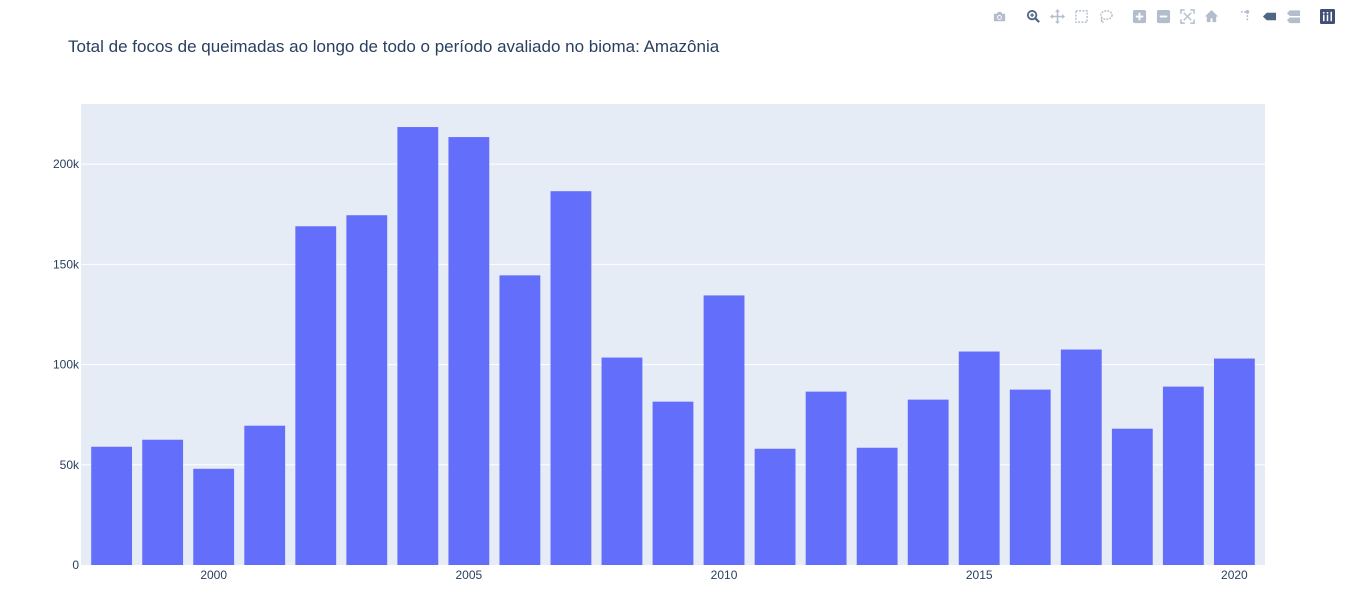 The width and height of the screenshot is (1351, 611). I want to click on modebar-group-logo, so click(1327, 16).